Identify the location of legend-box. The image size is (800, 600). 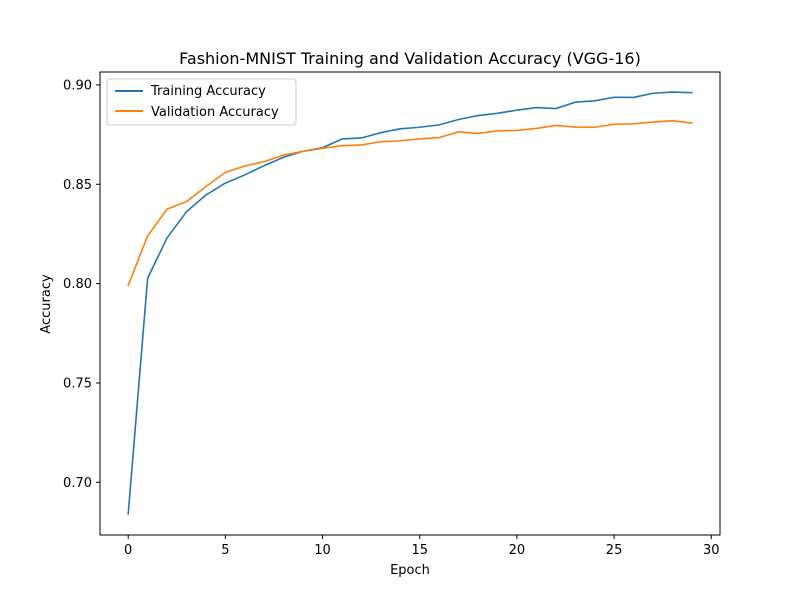
(201, 102).